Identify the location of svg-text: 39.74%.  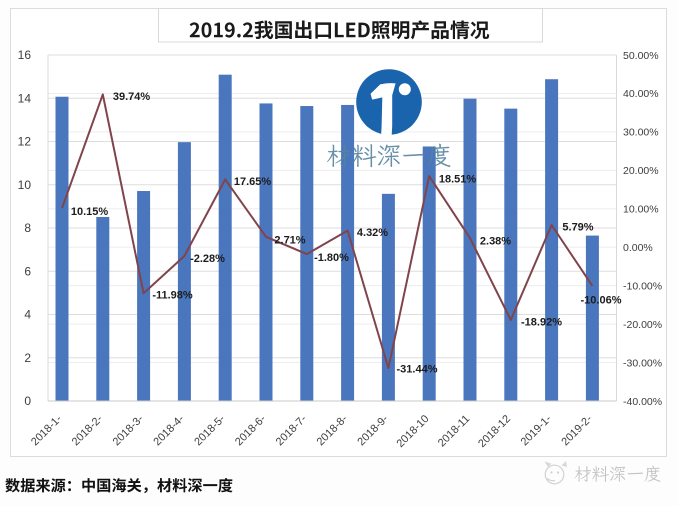
(132, 97).